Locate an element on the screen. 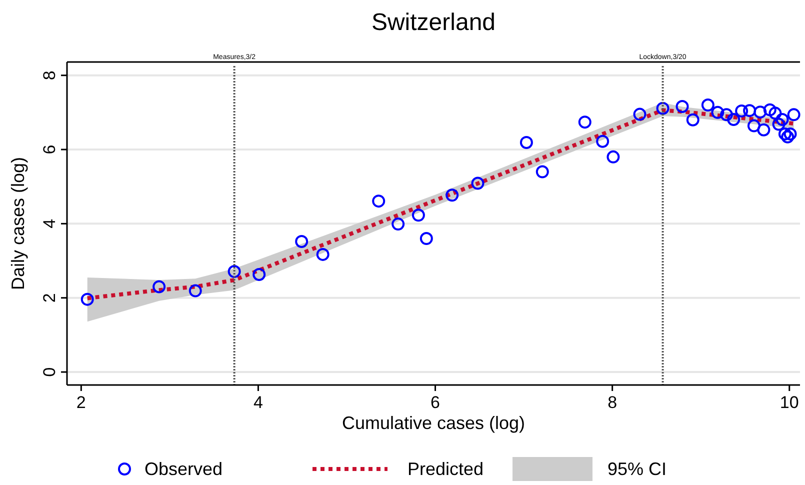  x-tick-label: 10 is located at coordinates (789, 402).